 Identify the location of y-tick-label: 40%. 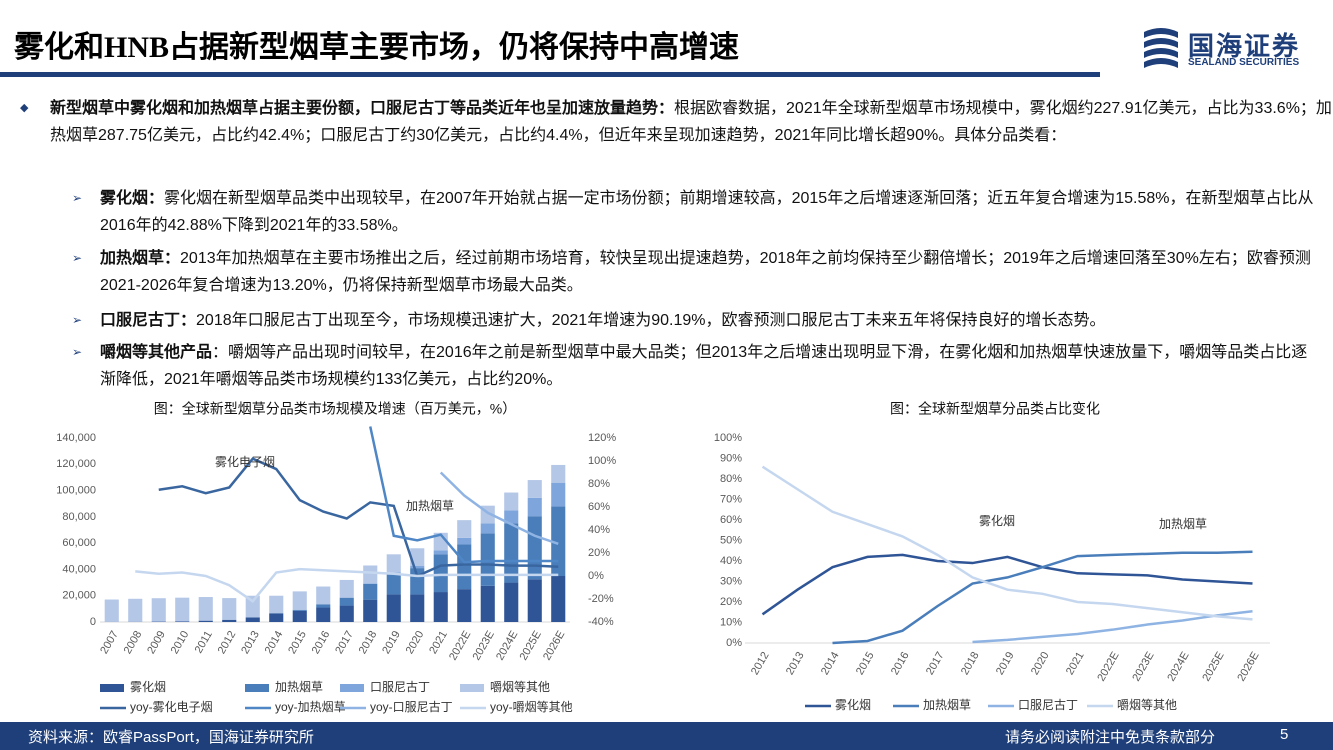
(731, 561).